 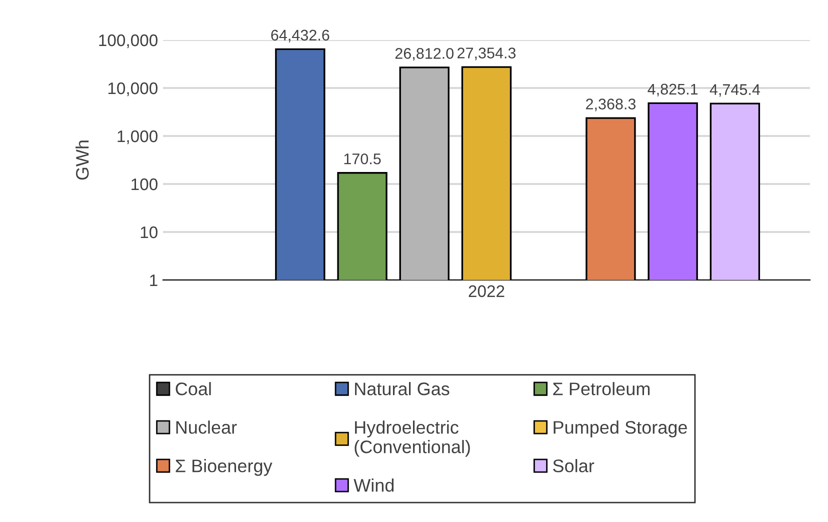 I want to click on legend-label: Σ Petroleum, so click(x=601, y=389).